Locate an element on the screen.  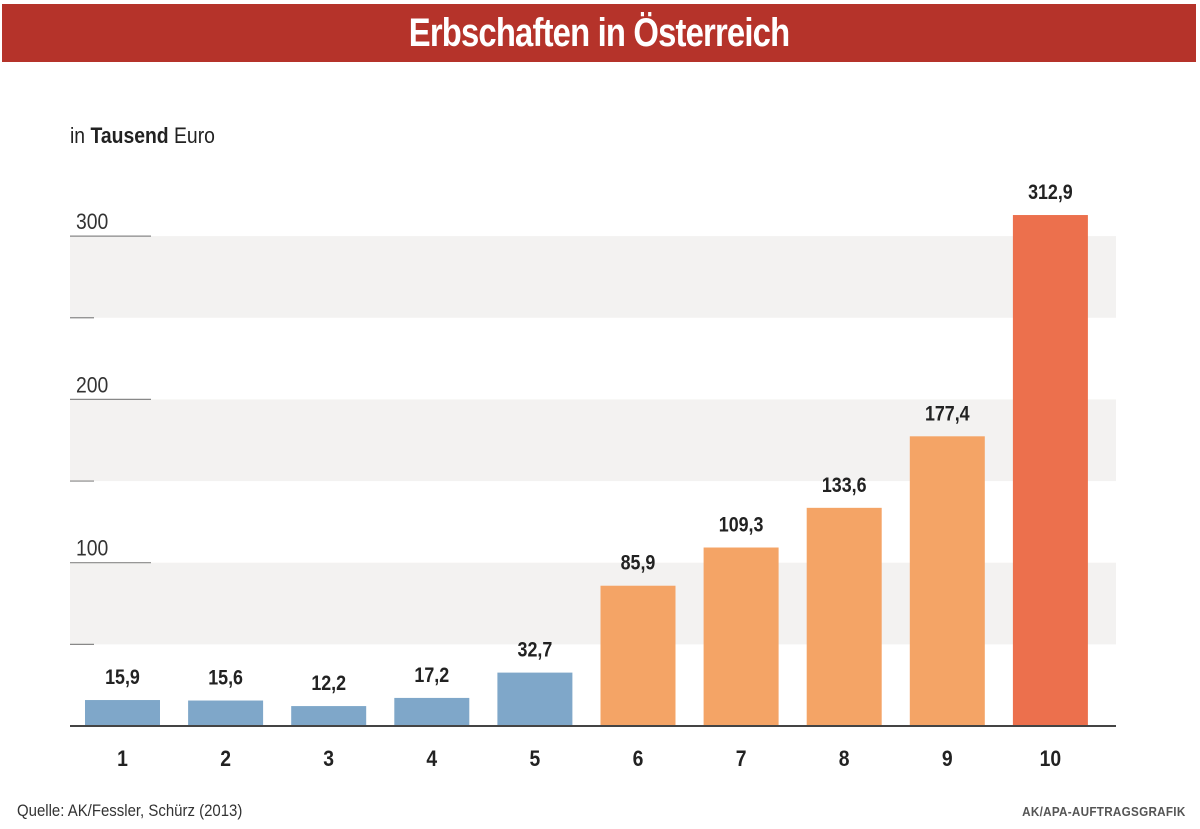
x-tick-label: 1 is located at coordinates (122, 759).